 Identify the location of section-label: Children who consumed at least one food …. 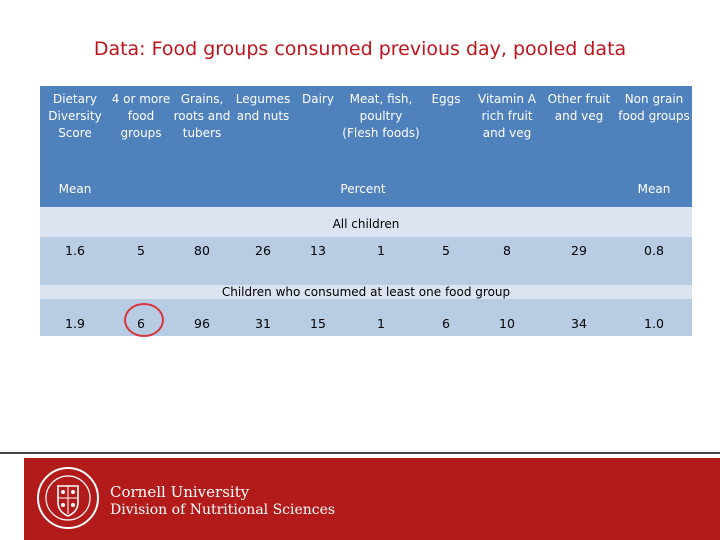
(366, 292).